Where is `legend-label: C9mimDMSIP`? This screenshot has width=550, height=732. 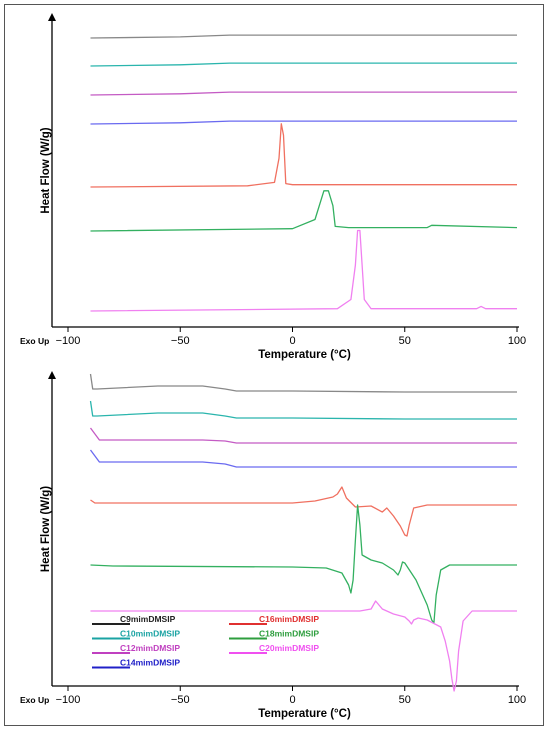
legend-label: C9mimDMSIP is located at coordinates (148, 619).